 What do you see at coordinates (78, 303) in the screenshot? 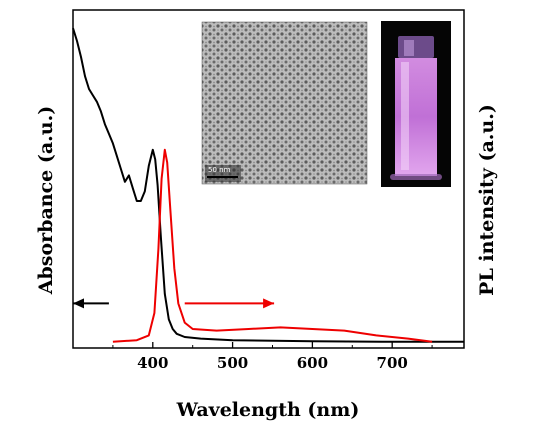
I see `arrow-left-icon` at bounding box center [78, 303].